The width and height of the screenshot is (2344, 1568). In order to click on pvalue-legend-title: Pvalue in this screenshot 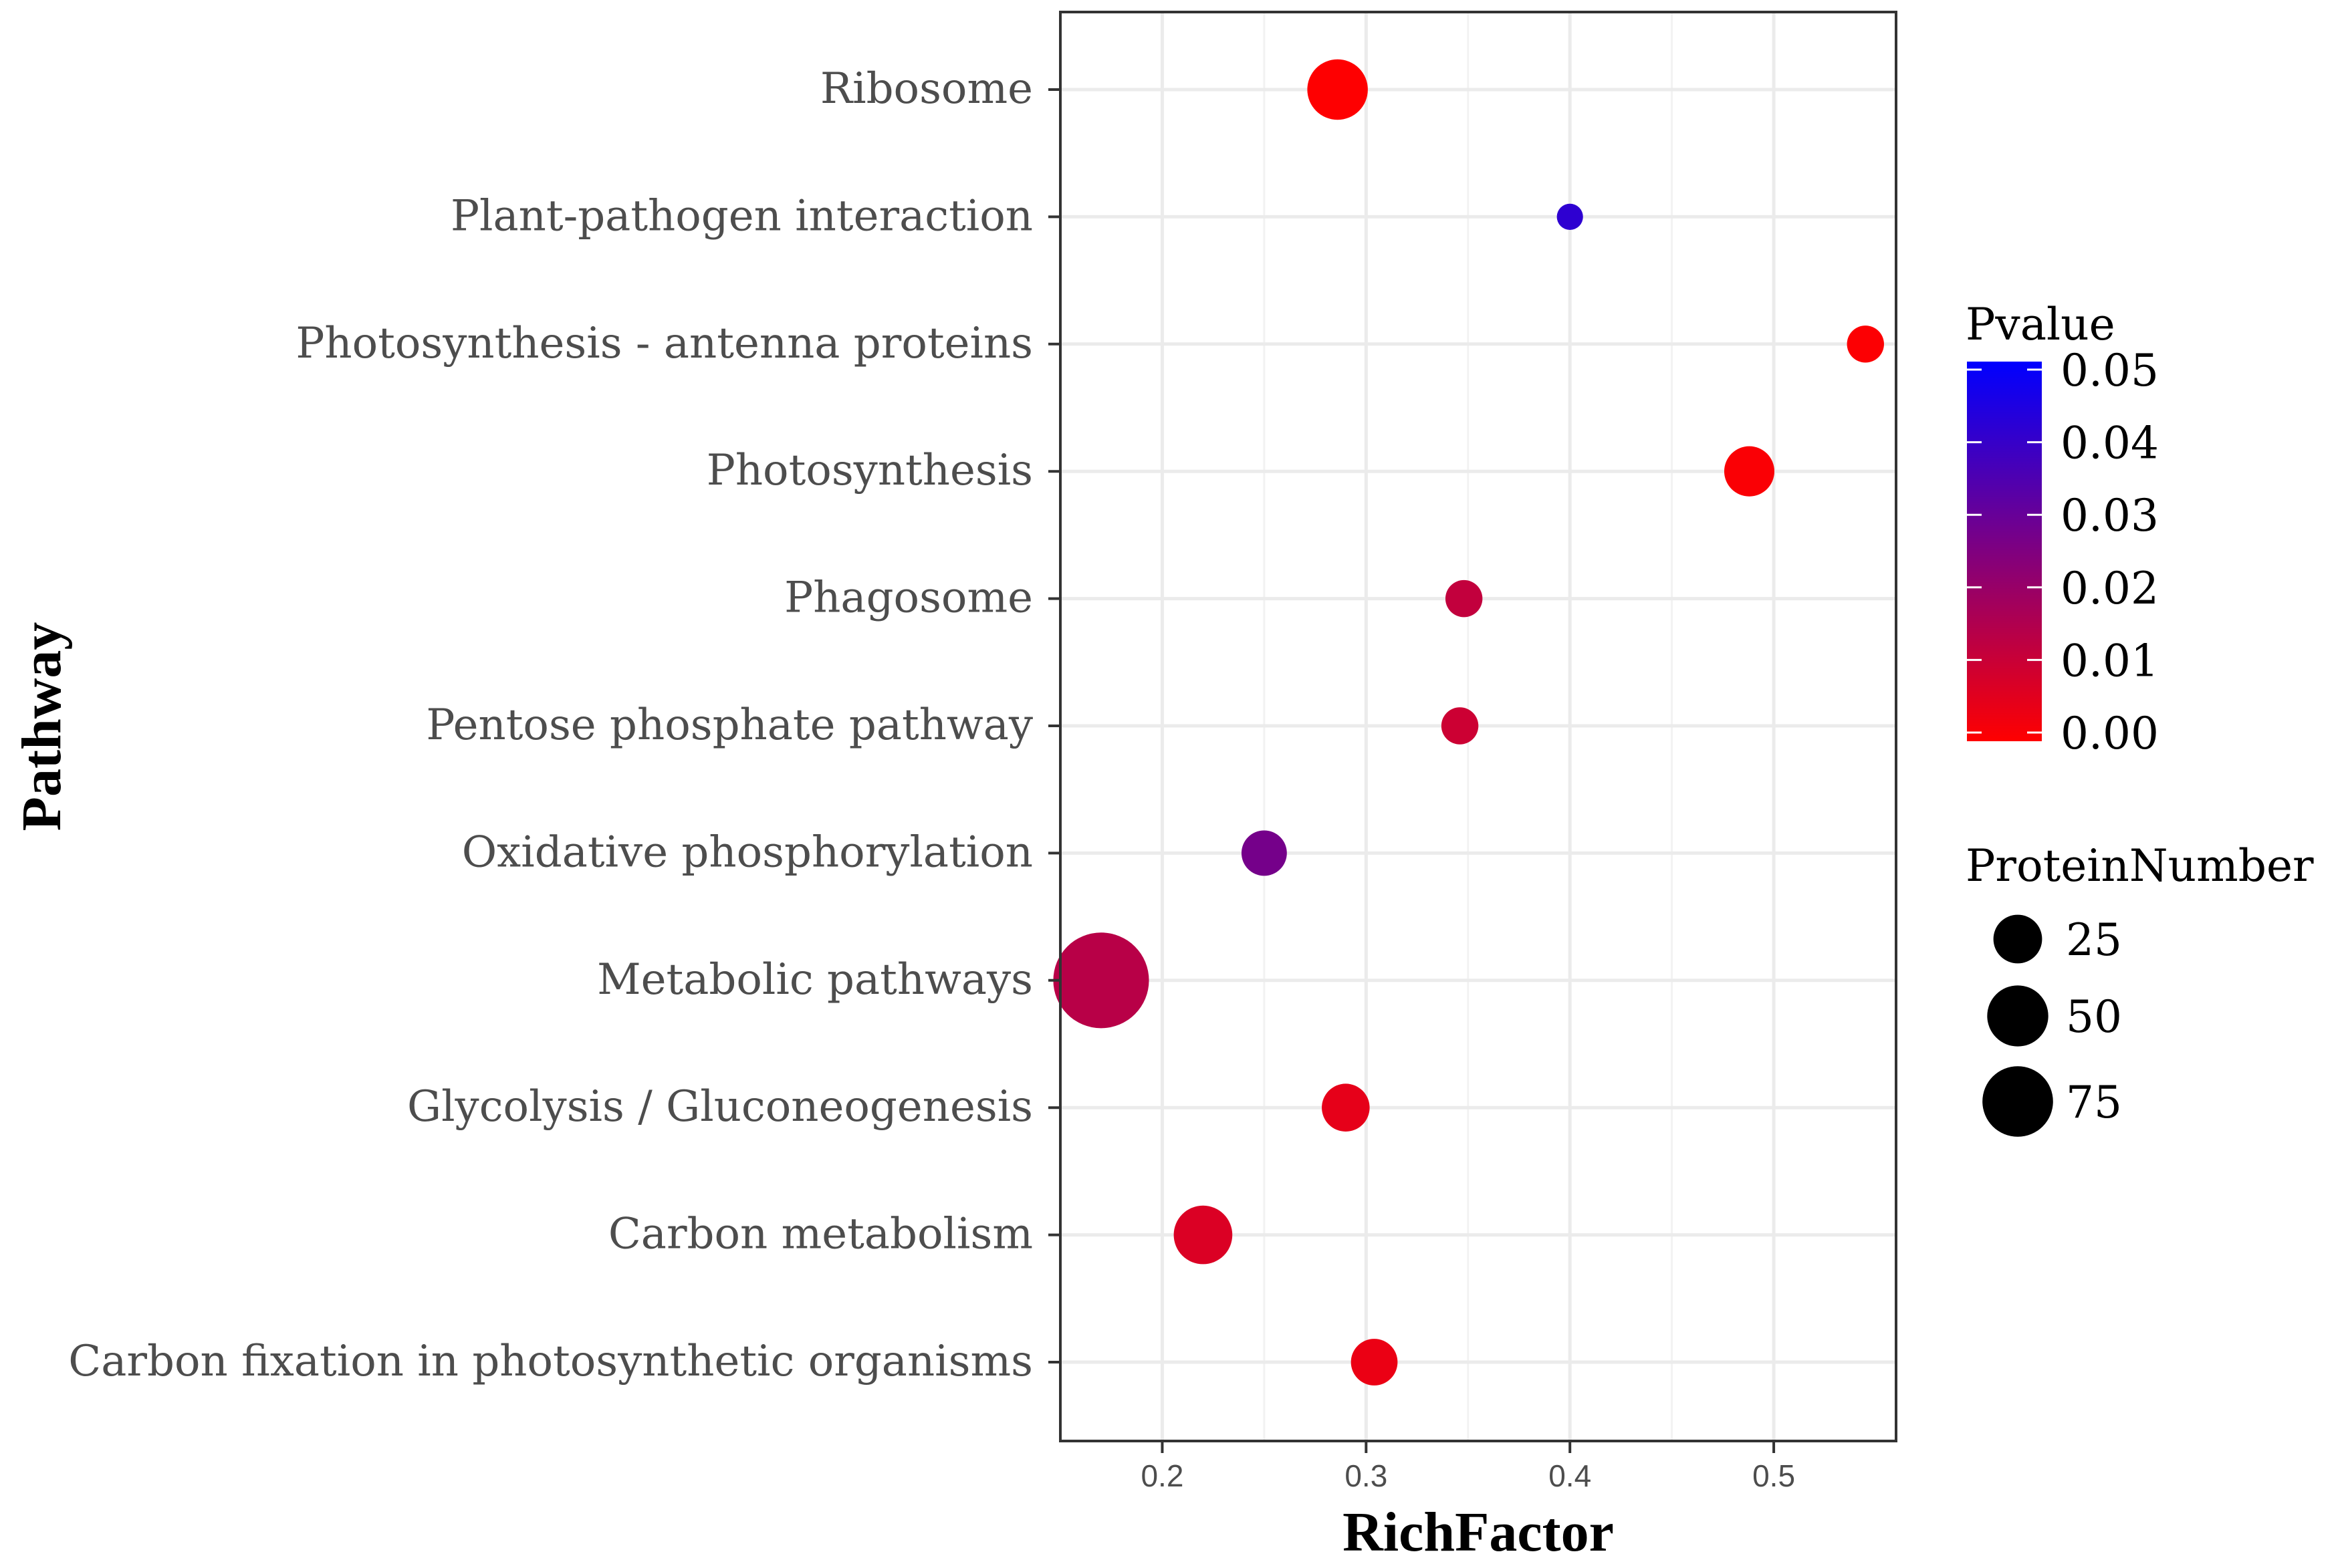, I will do `click(2041, 324)`.